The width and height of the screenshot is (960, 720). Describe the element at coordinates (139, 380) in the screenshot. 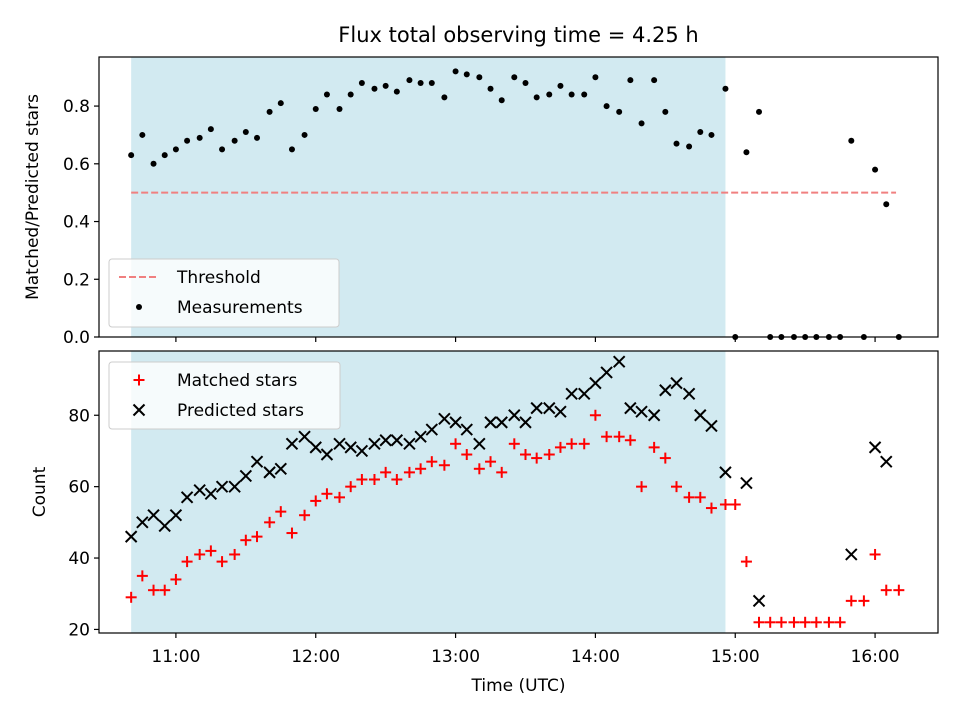

I see `legend-plus-marker` at that location.